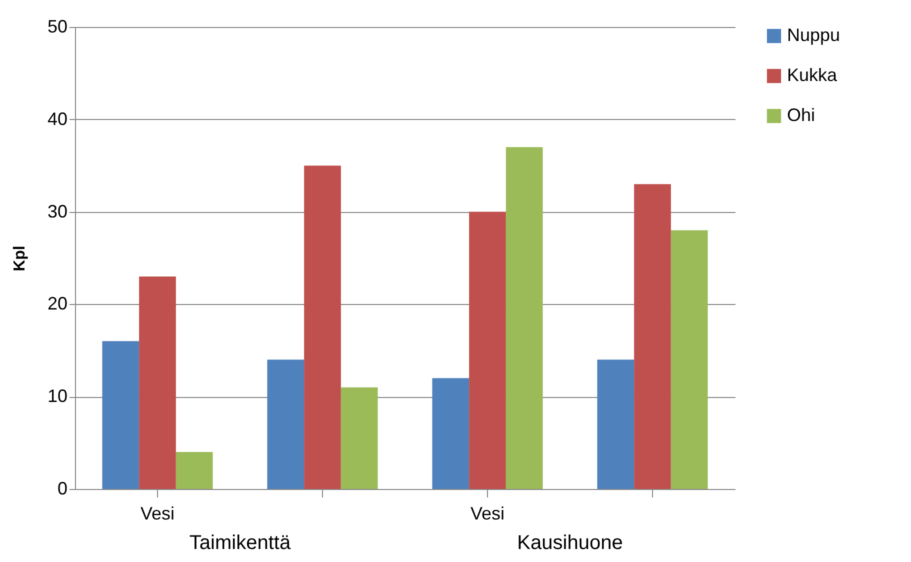 This screenshot has width=911, height=562. What do you see at coordinates (812, 75) in the screenshot?
I see `legend-label: Kukka` at bounding box center [812, 75].